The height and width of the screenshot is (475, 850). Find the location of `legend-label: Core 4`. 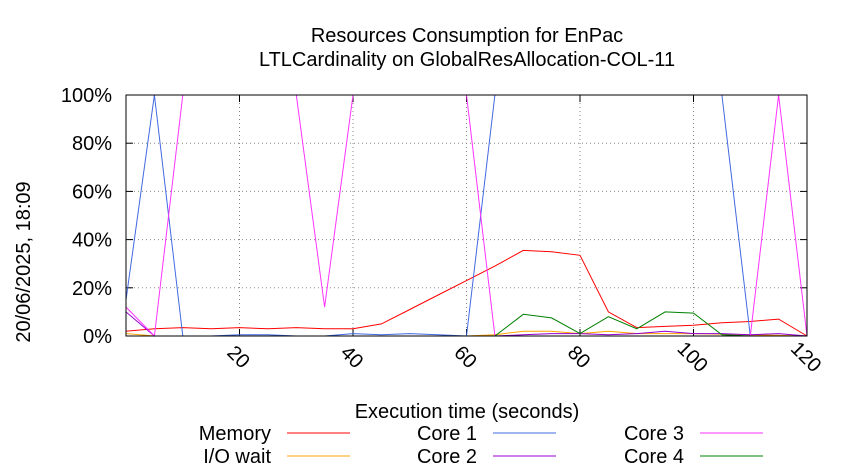

legend-label: Core 4 is located at coordinates (654, 457).